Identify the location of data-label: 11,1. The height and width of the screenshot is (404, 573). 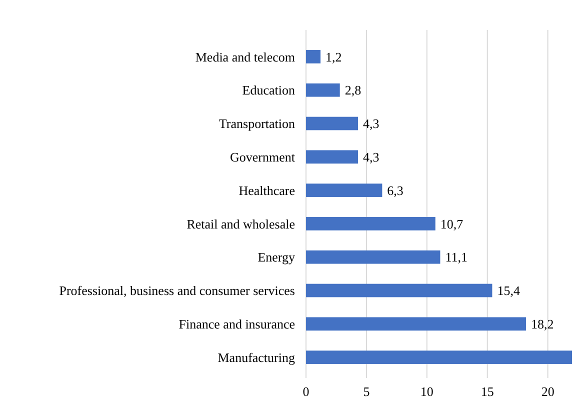
(456, 257).